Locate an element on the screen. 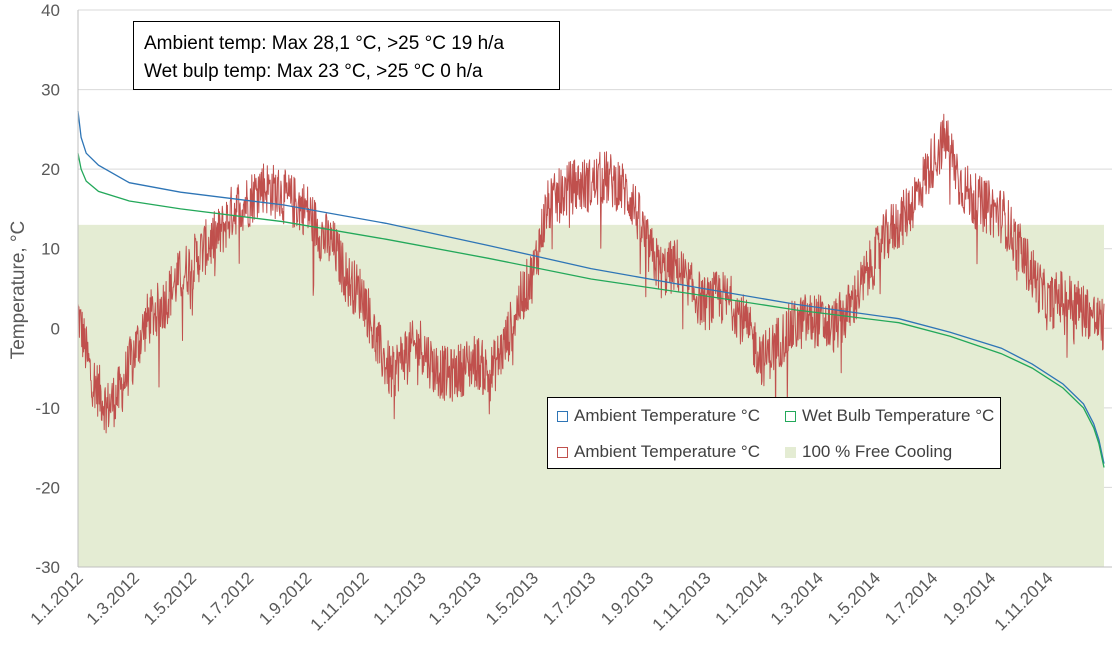 The height and width of the screenshot is (651, 1113). legend-item-ambient-daily: Ambient Temperature °C is located at coordinates (658, 452).